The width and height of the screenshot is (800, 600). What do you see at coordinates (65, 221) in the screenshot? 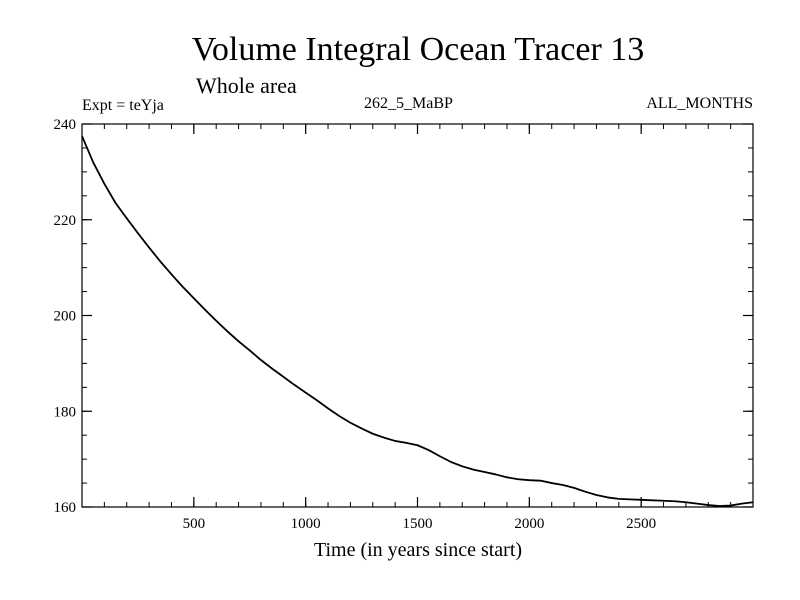
I see `y-tick-label: 220` at bounding box center [65, 221].